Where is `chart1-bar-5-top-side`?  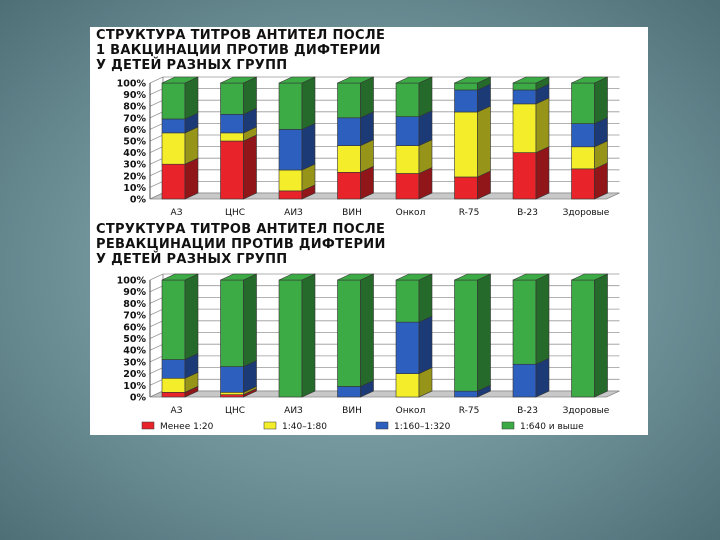
chart1-bar-5-top-side is located at coordinates (425, 97).